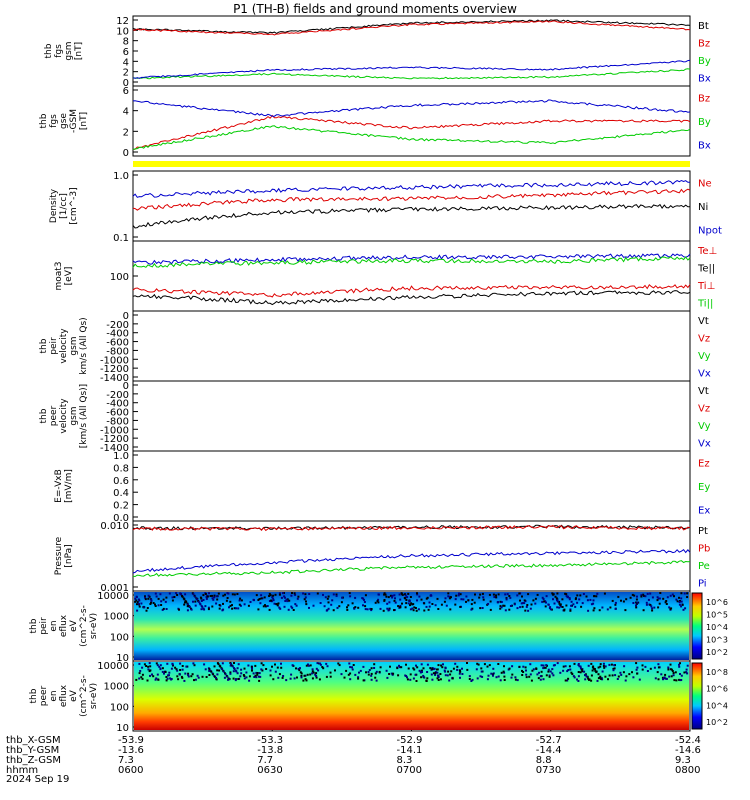 The width and height of the screenshot is (750, 800). What do you see at coordinates (114, 588) in the screenshot?
I see `y-tick-label: 0.001` at bounding box center [114, 588].